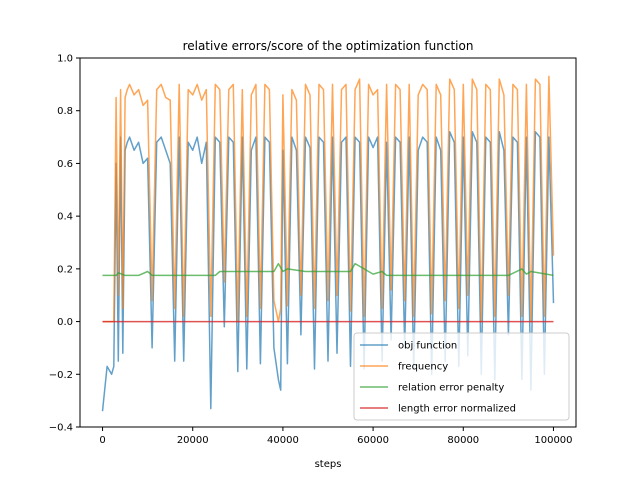  What do you see at coordinates (427, 346) in the screenshot?
I see `legend-label: obj function` at bounding box center [427, 346].